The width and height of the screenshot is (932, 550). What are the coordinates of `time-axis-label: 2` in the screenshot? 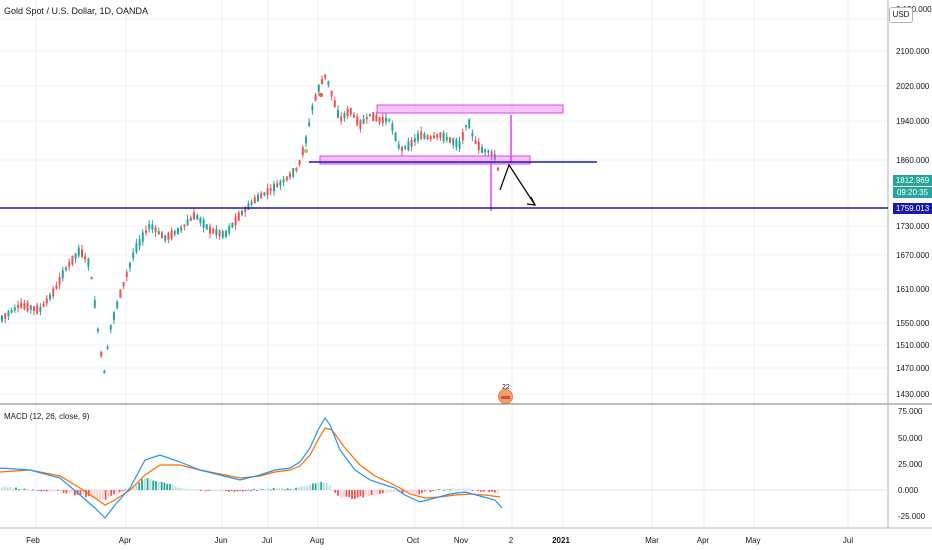 It's located at (511, 540).